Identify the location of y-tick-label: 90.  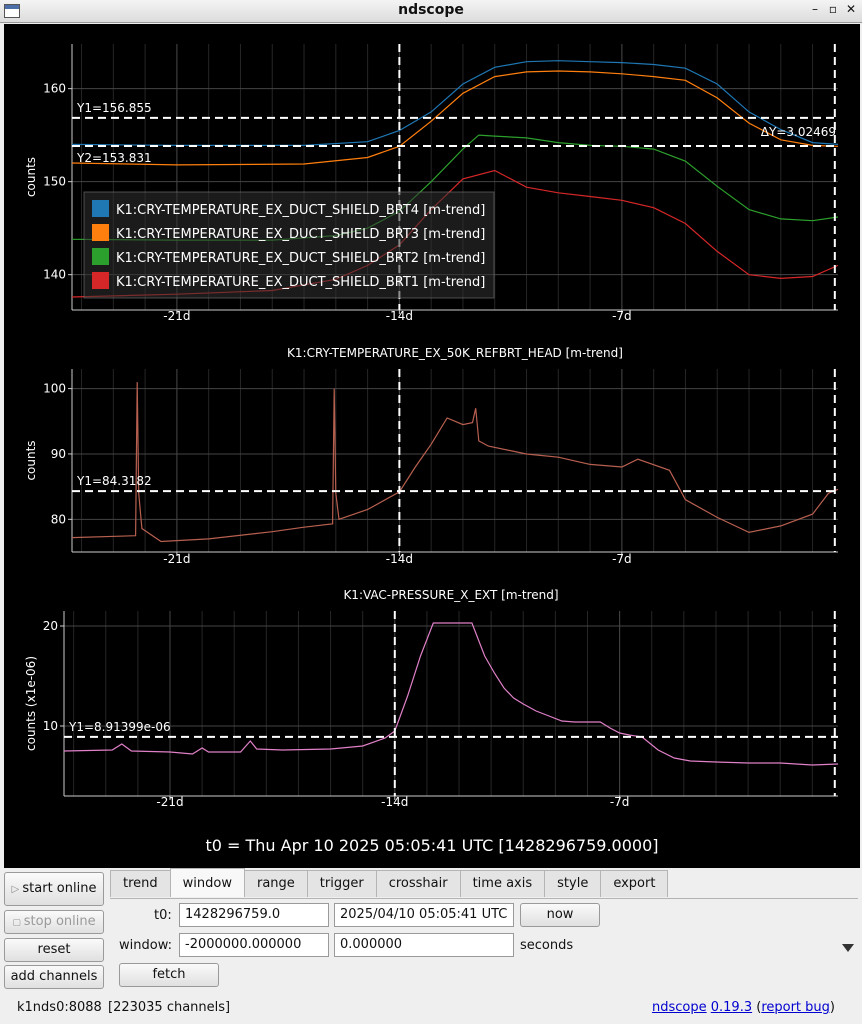
(58, 454).